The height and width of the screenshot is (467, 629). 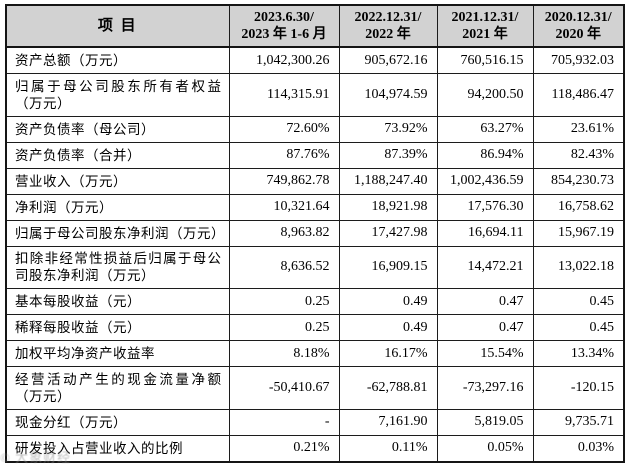 What do you see at coordinates (485, 233) in the screenshot?
I see `row-value: 16,694.11` at bounding box center [485, 233].